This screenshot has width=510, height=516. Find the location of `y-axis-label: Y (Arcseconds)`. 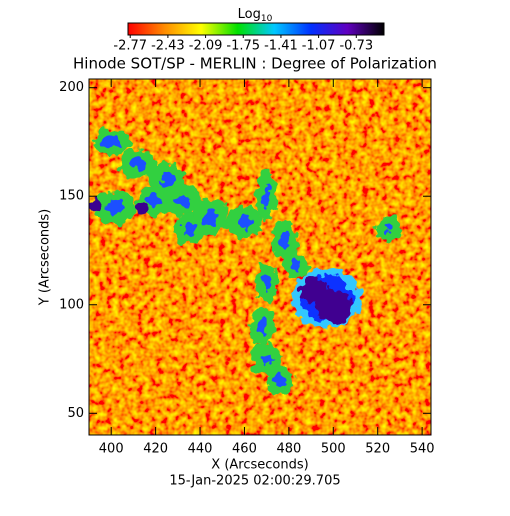

y-axis-label: Y (Arcseconds) is located at coordinates (45, 257).